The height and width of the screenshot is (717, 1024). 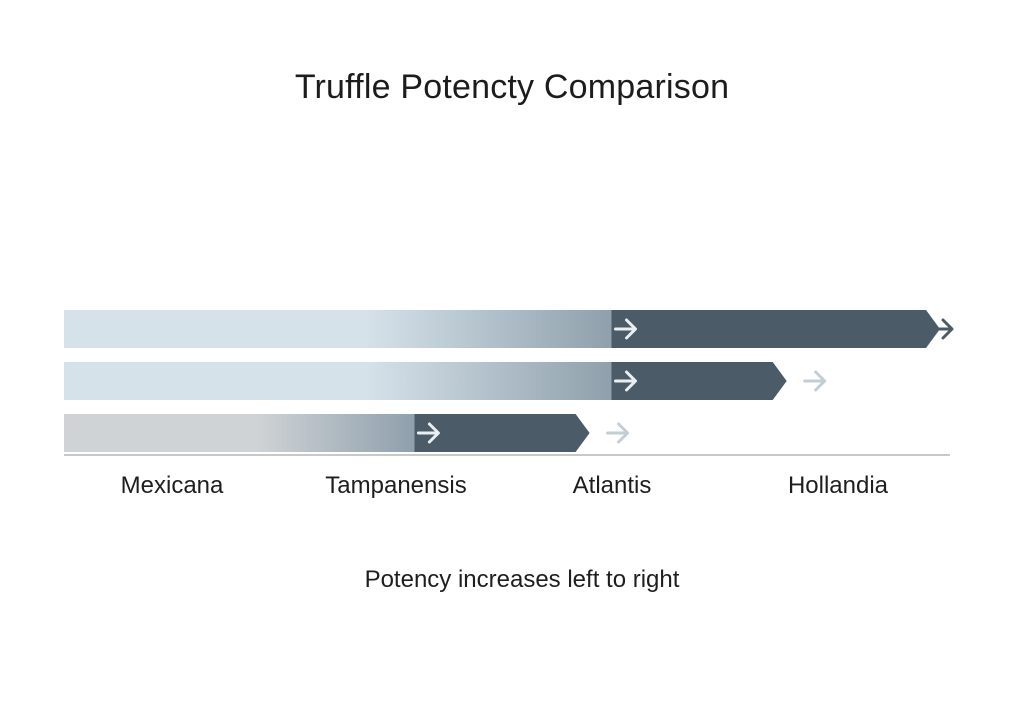 I want to click on bar-2-light-segment, so click(x=239, y=433).